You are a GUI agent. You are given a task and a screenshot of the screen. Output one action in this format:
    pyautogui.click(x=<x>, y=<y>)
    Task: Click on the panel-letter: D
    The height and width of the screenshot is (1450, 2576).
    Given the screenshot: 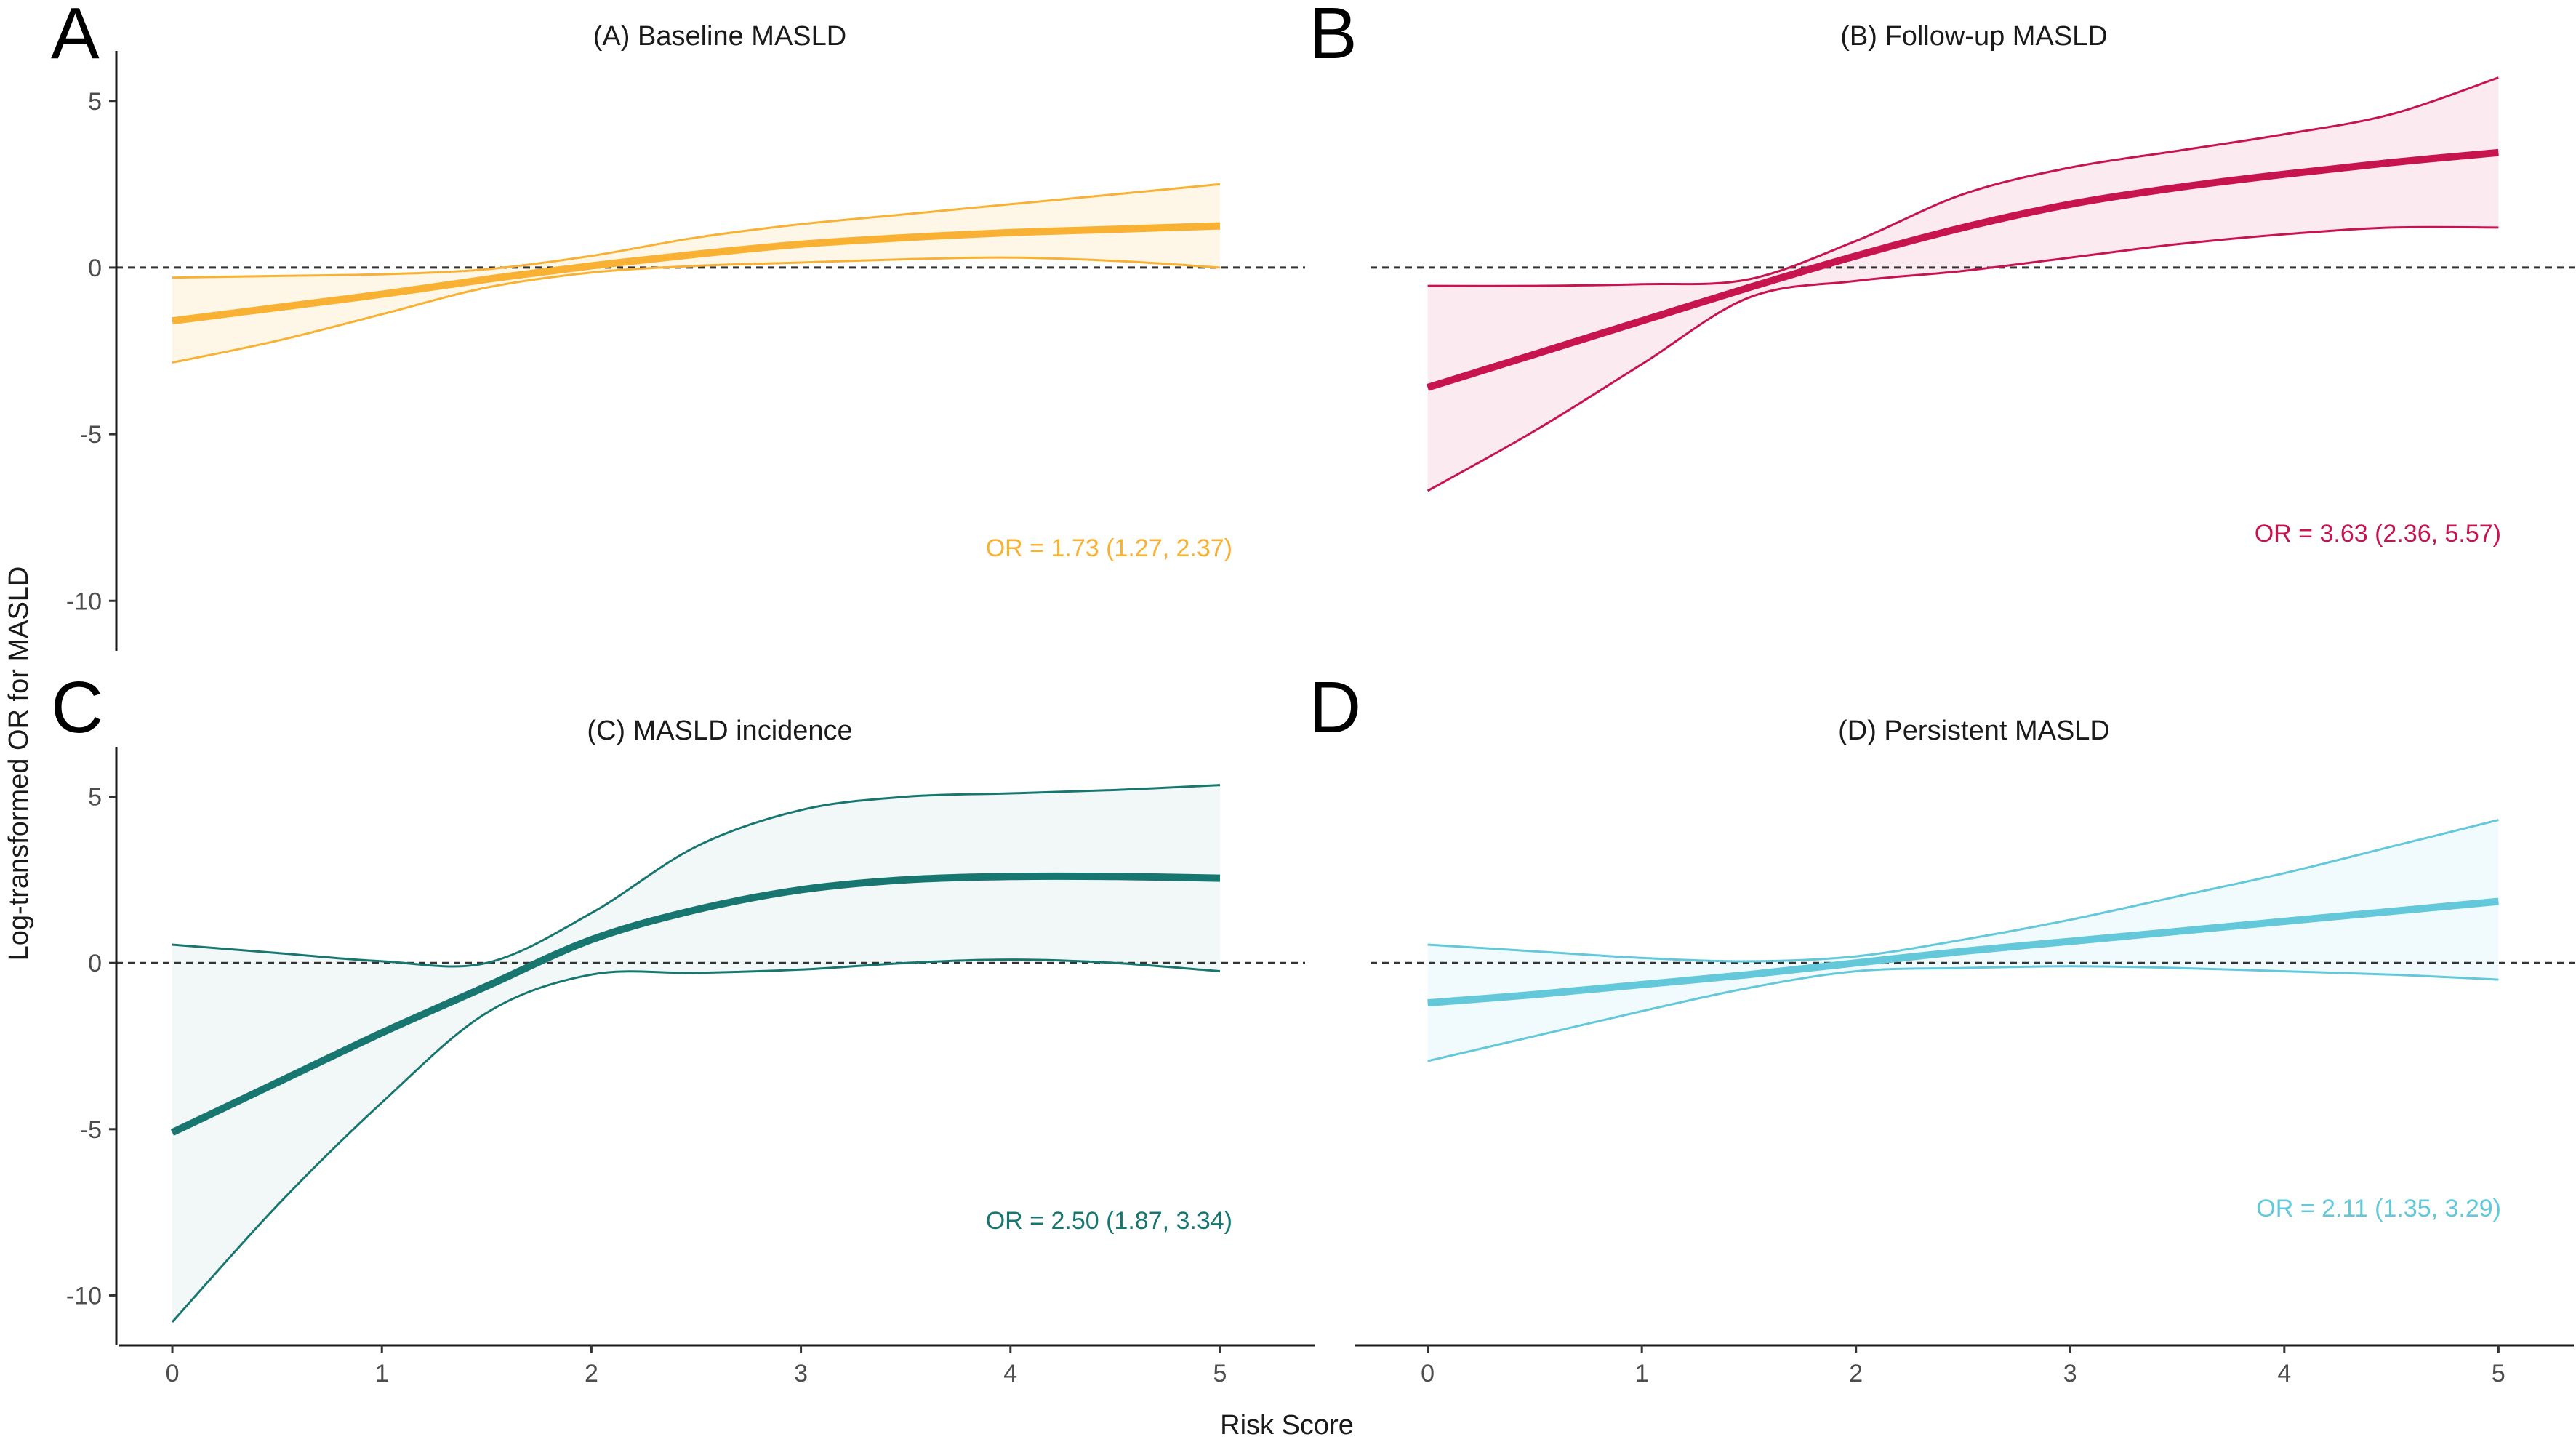 What is the action you would take?
    pyautogui.click(x=1335, y=707)
    